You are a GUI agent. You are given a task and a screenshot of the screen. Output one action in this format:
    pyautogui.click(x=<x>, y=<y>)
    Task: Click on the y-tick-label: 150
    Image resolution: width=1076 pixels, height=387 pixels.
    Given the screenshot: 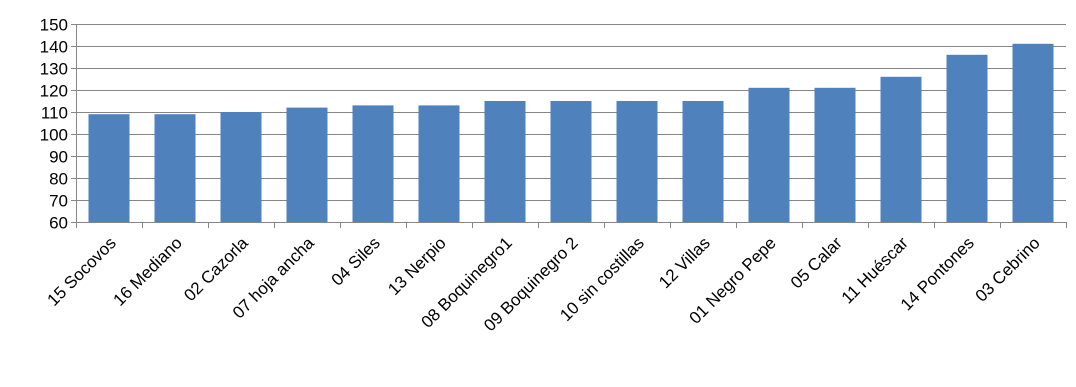 What is the action you would take?
    pyautogui.click(x=54, y=25)
    